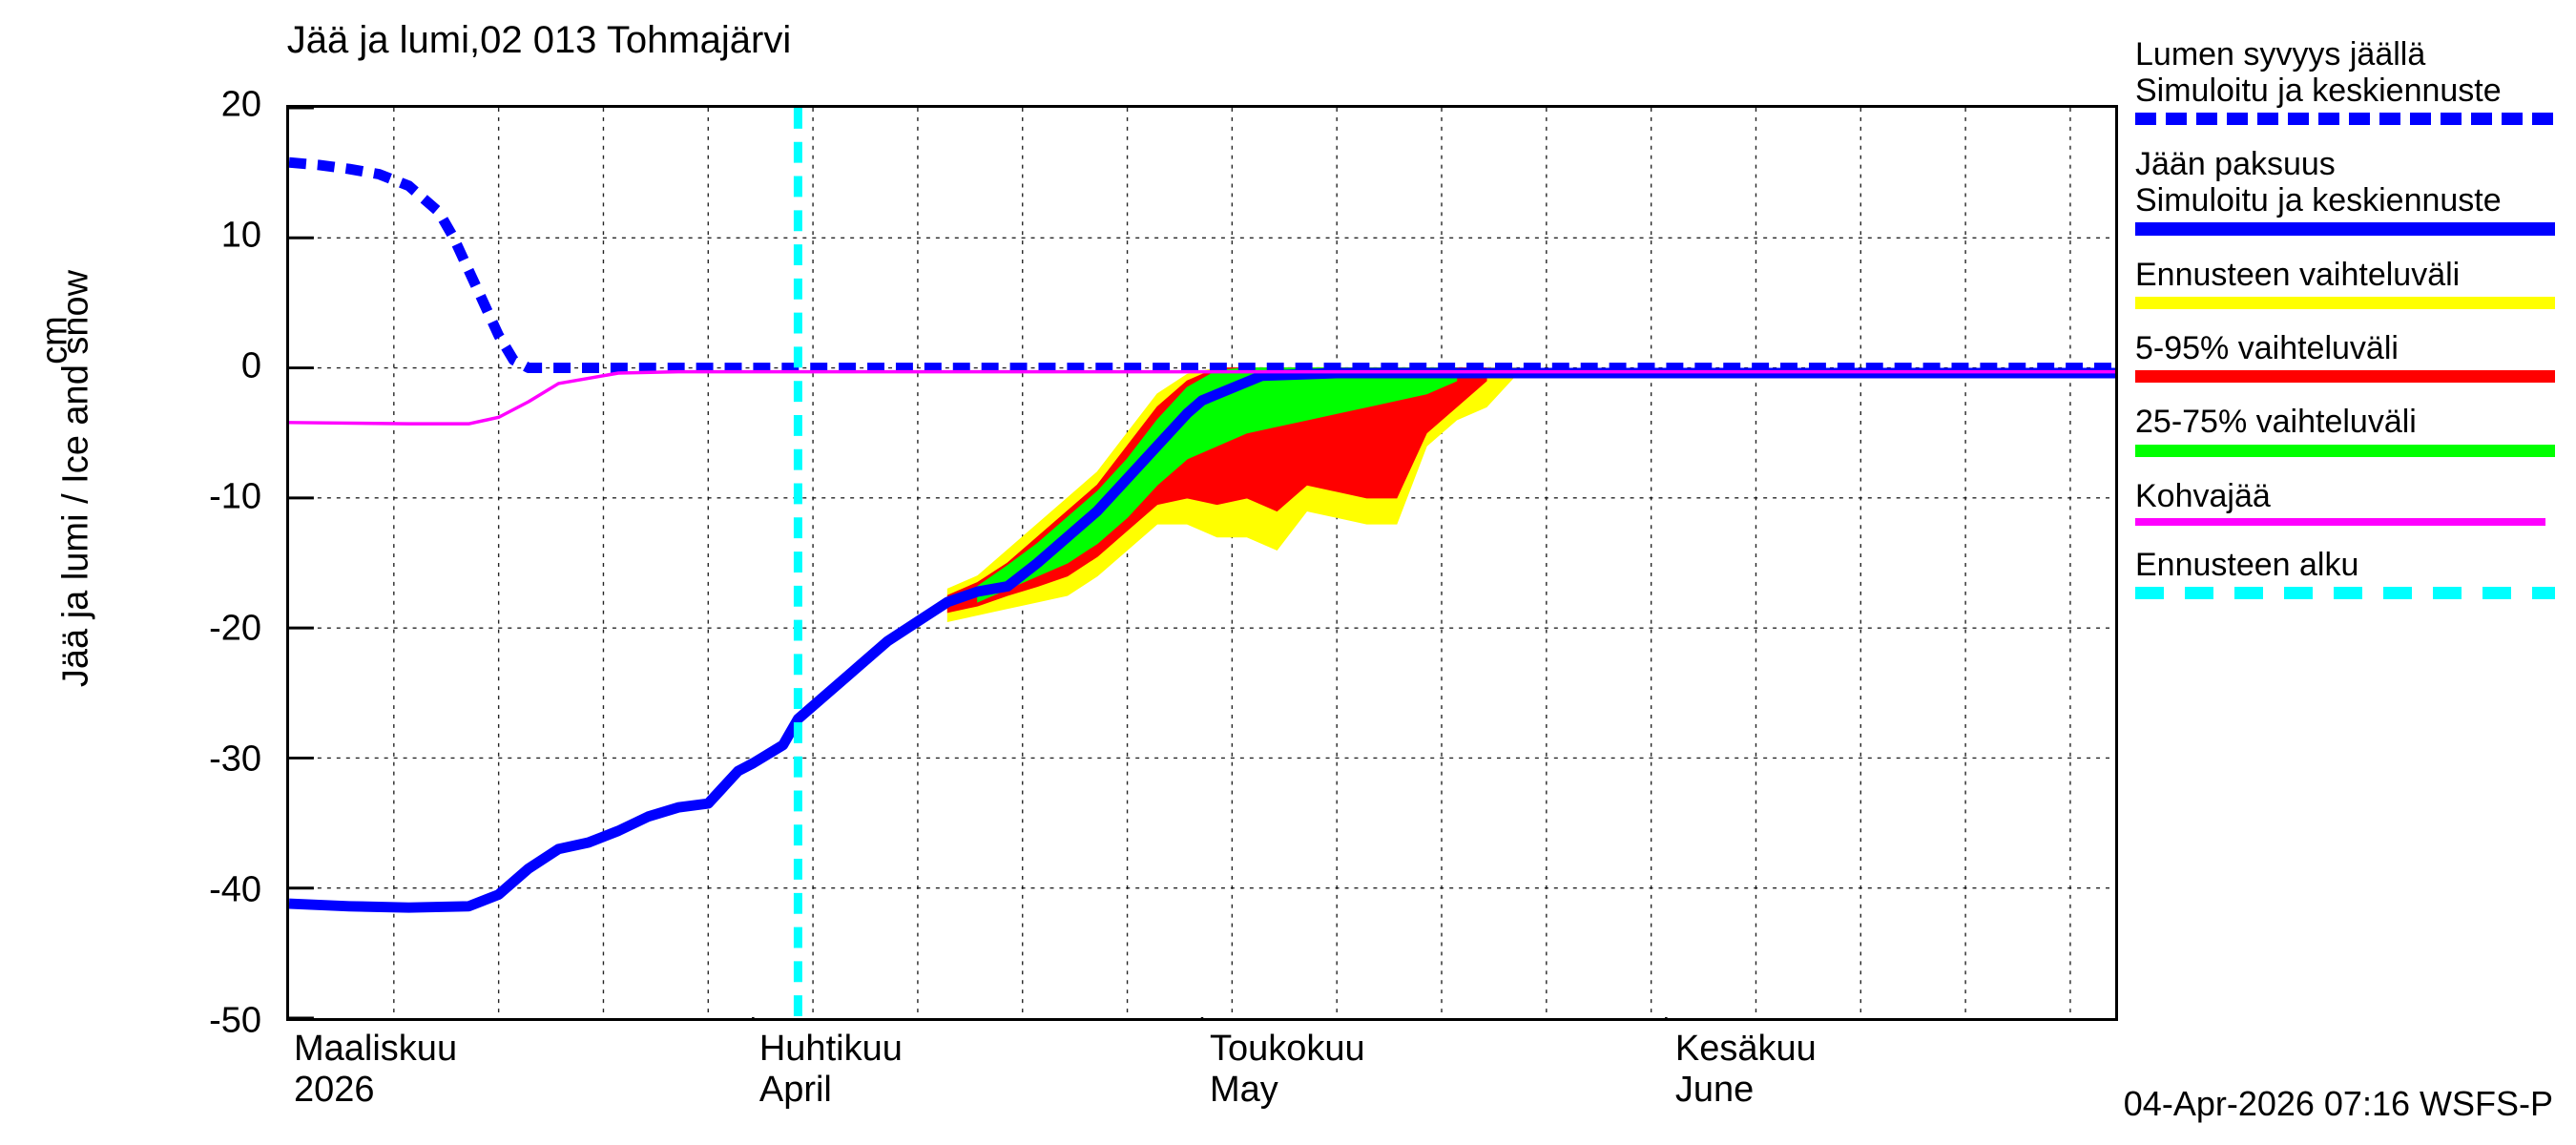 Image resolution: width=2576 pixels, height=1145 pixels. I want to click on x-tick-label-en: June, so click(1714, 1090).